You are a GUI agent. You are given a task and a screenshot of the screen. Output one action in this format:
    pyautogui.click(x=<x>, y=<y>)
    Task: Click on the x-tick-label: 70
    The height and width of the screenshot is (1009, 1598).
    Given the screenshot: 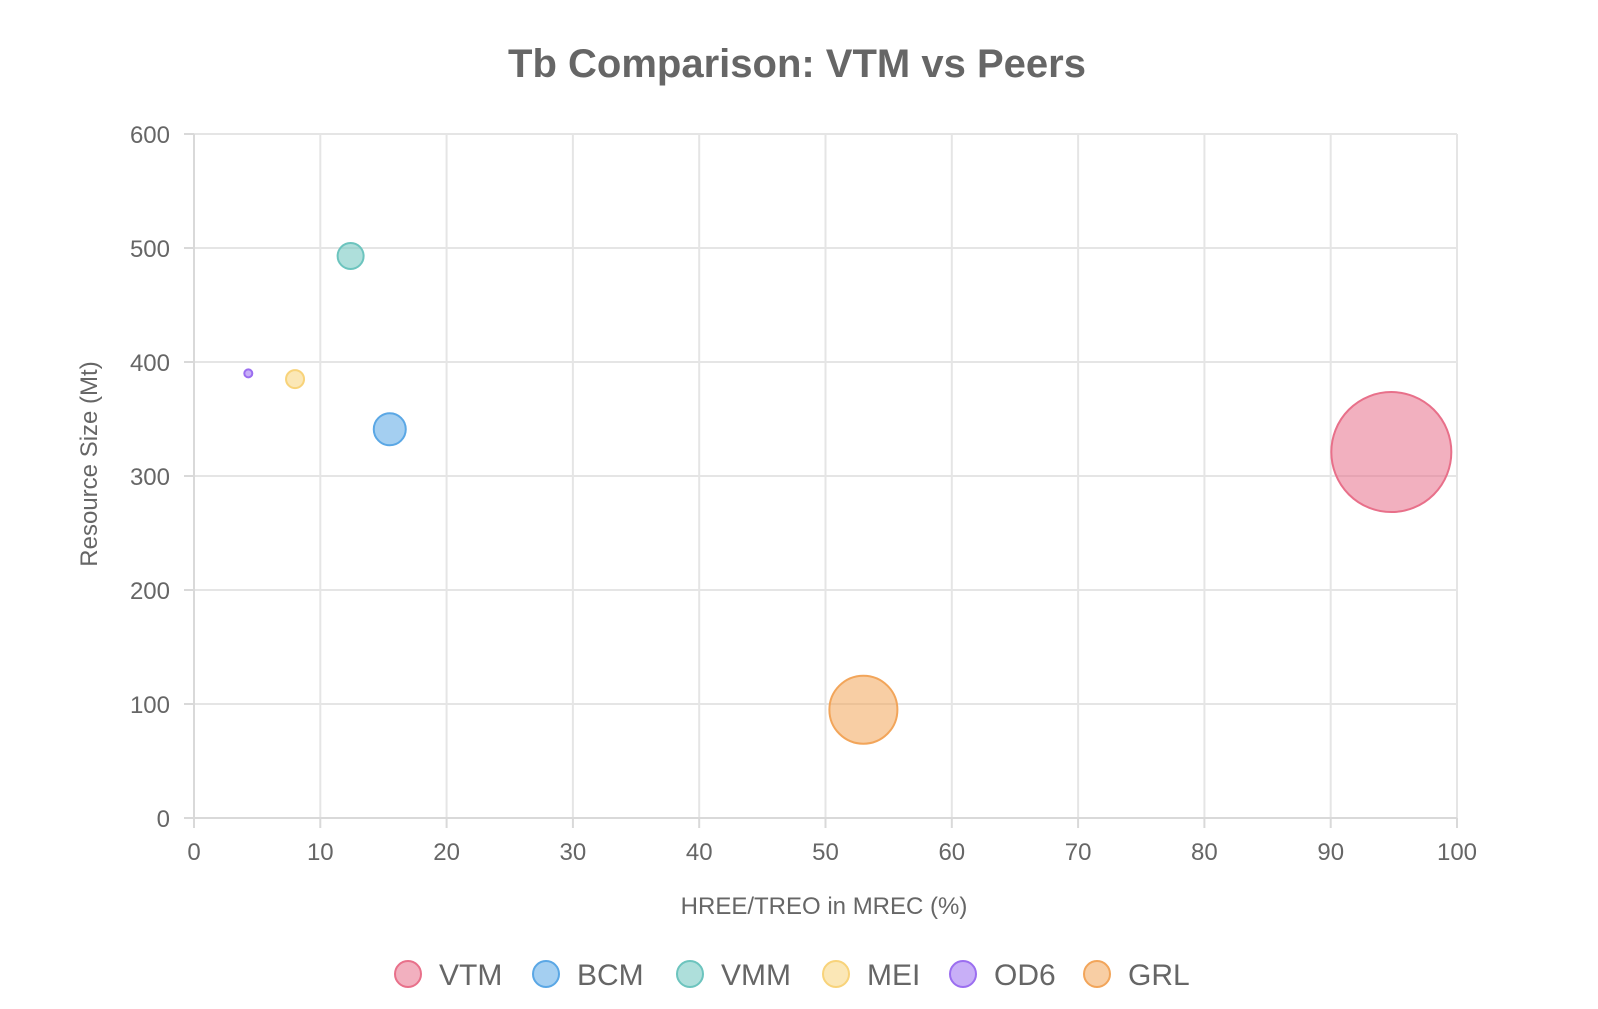 What is the action you would take?
    pyautogui.click(x=1078, y=852)
    